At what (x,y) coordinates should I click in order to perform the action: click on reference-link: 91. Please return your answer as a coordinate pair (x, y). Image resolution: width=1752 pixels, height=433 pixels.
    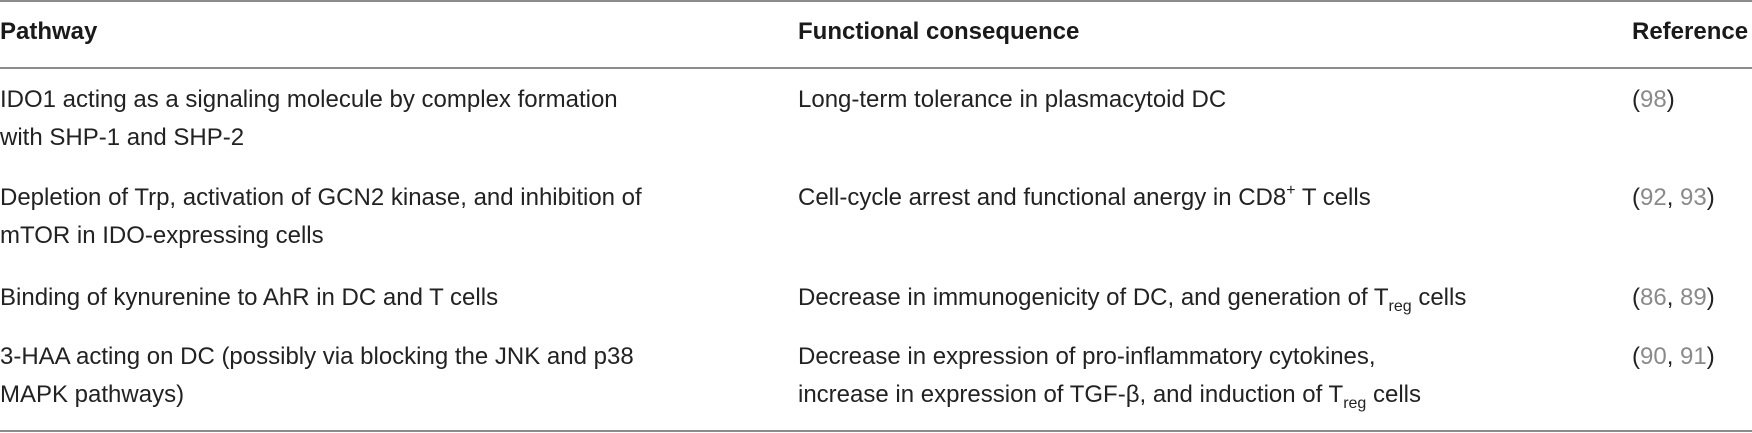
    Looking at the image, I should click on (1693, 356).